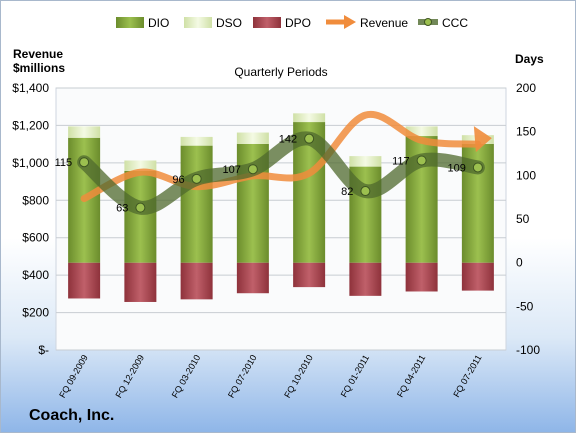  Describe the element at coordinates (528, 350) in the screenshot. I see `right-tick-label: -100` at that location.